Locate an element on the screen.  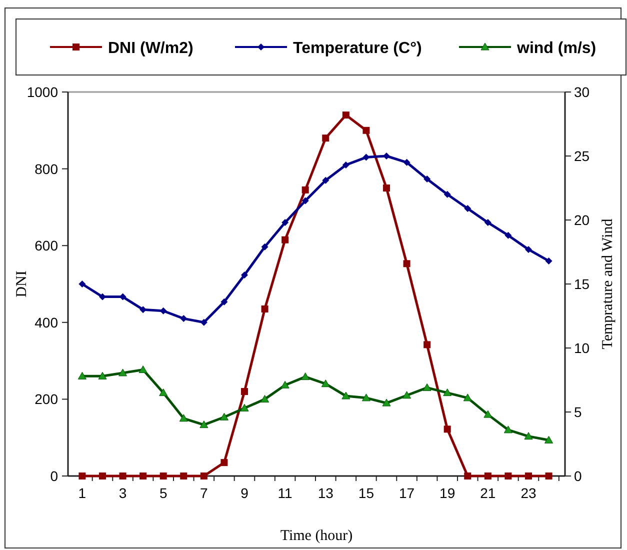
x-tick-label: 19 is located at coordinates (448, 493).